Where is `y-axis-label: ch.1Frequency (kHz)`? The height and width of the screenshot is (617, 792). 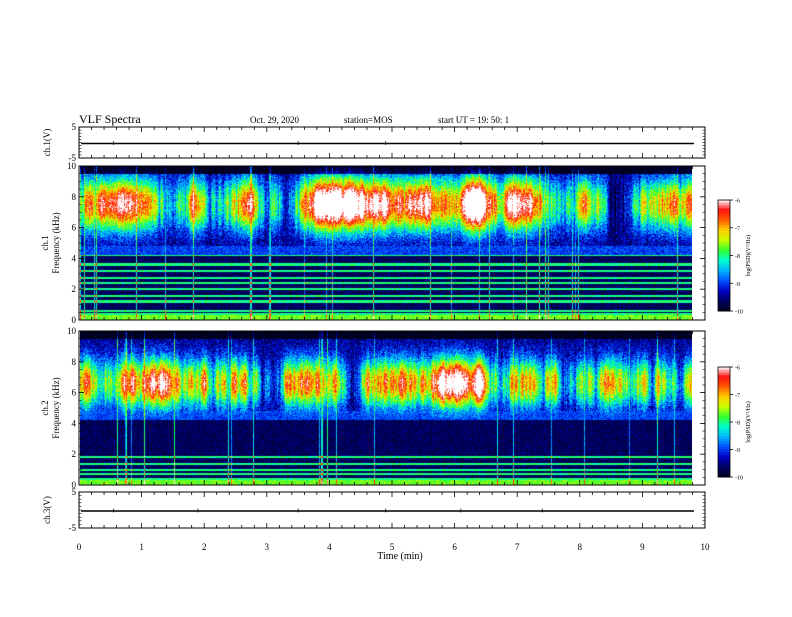 y-axis-label: ch.1Frequency (kHz) is located at coordinates (50, 242).